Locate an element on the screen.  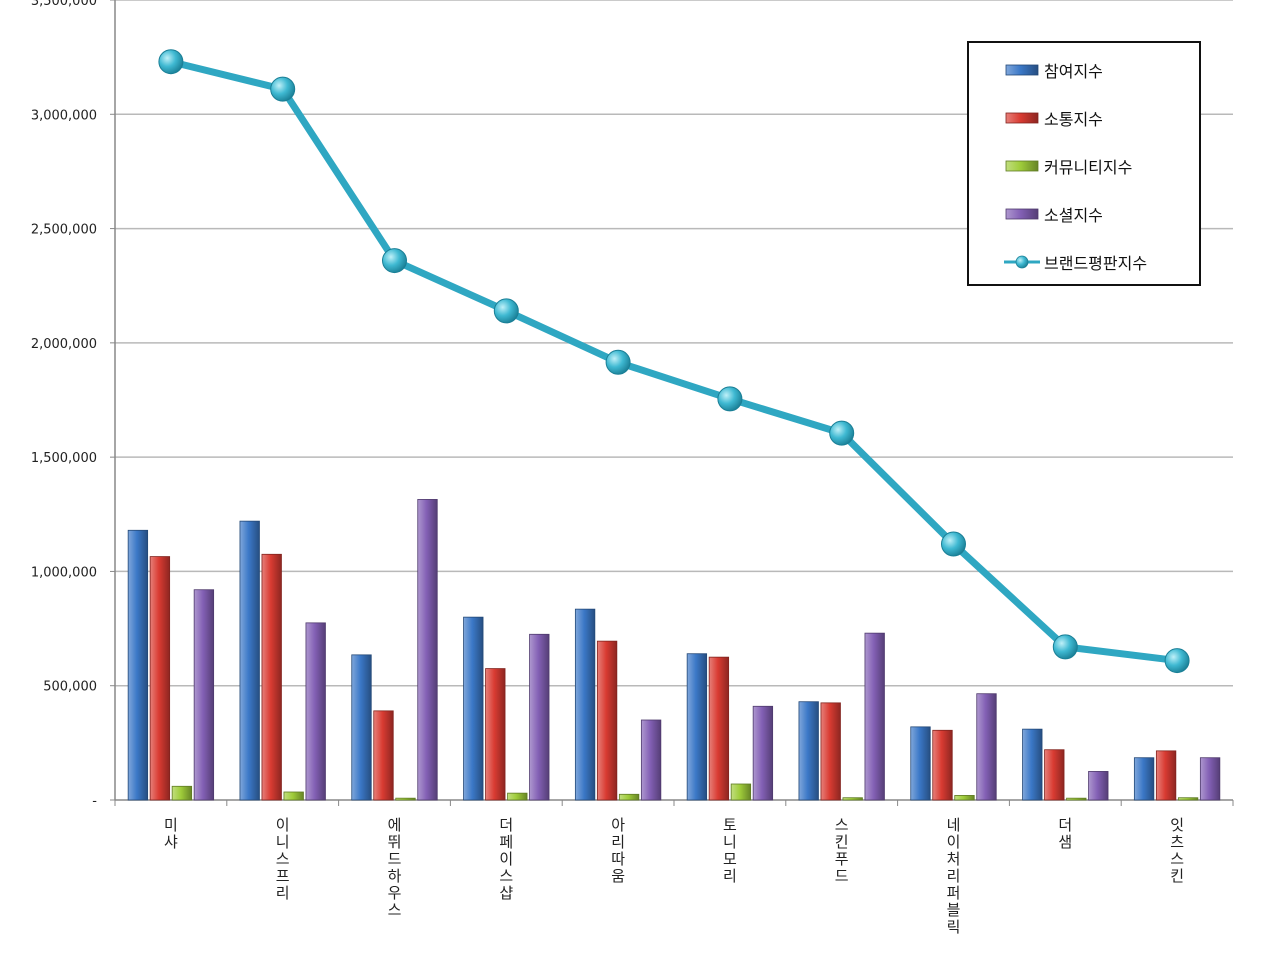
y-tick-label: 3,500,000 is located at coordinates (64, 4).